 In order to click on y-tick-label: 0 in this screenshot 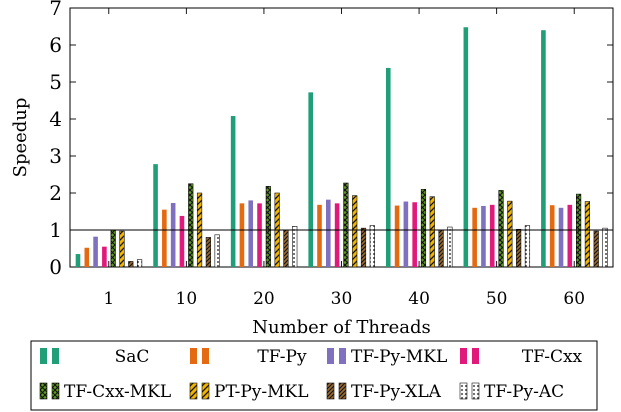, I will do `click(55, 267)`.